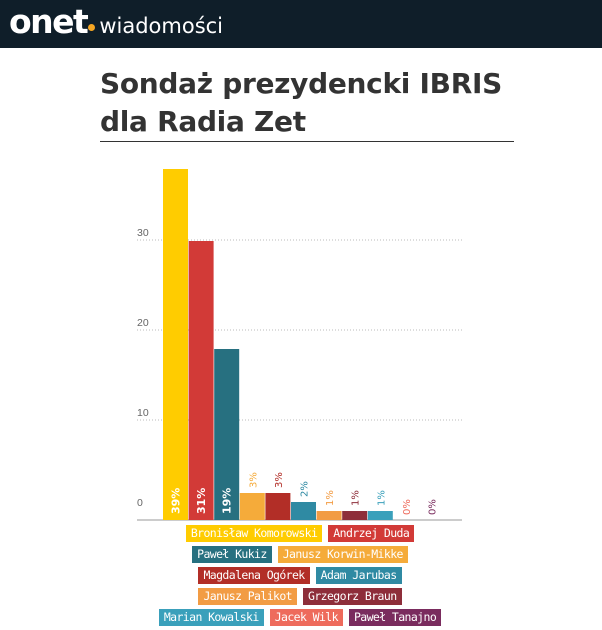  Describe the element at coordinates (201, 501) in the screenshot. I see `data-label: 31%` at that location.